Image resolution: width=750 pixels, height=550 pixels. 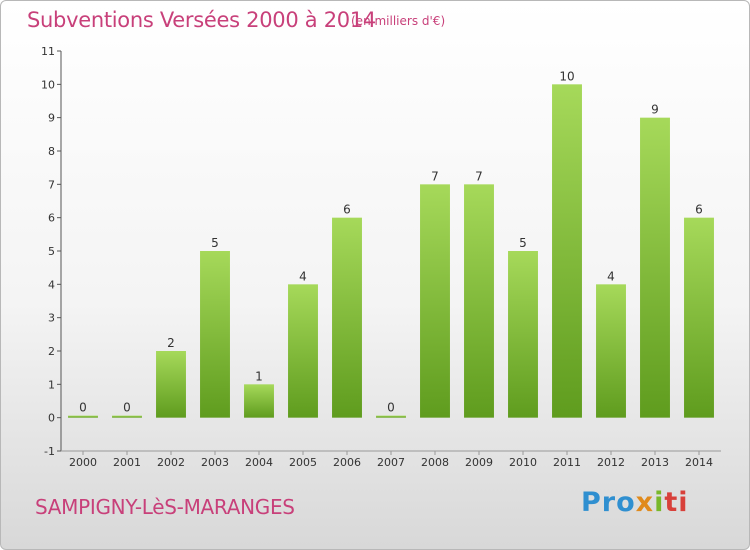 I want to click on bar-value-label: 9, so click(x=655, y=110).